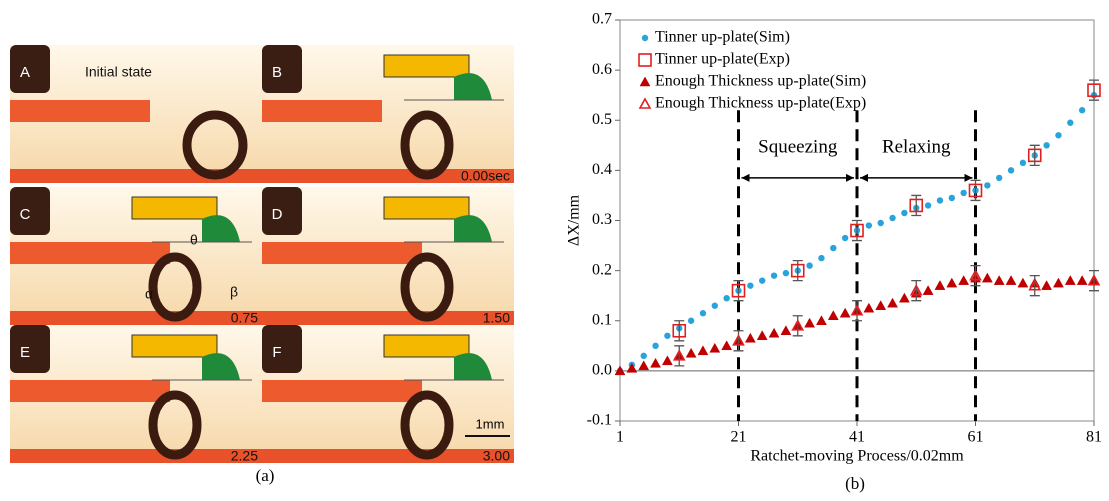 The image size is (1109, 501). I want to click on x-tick-label: 1, so click(620, 437).